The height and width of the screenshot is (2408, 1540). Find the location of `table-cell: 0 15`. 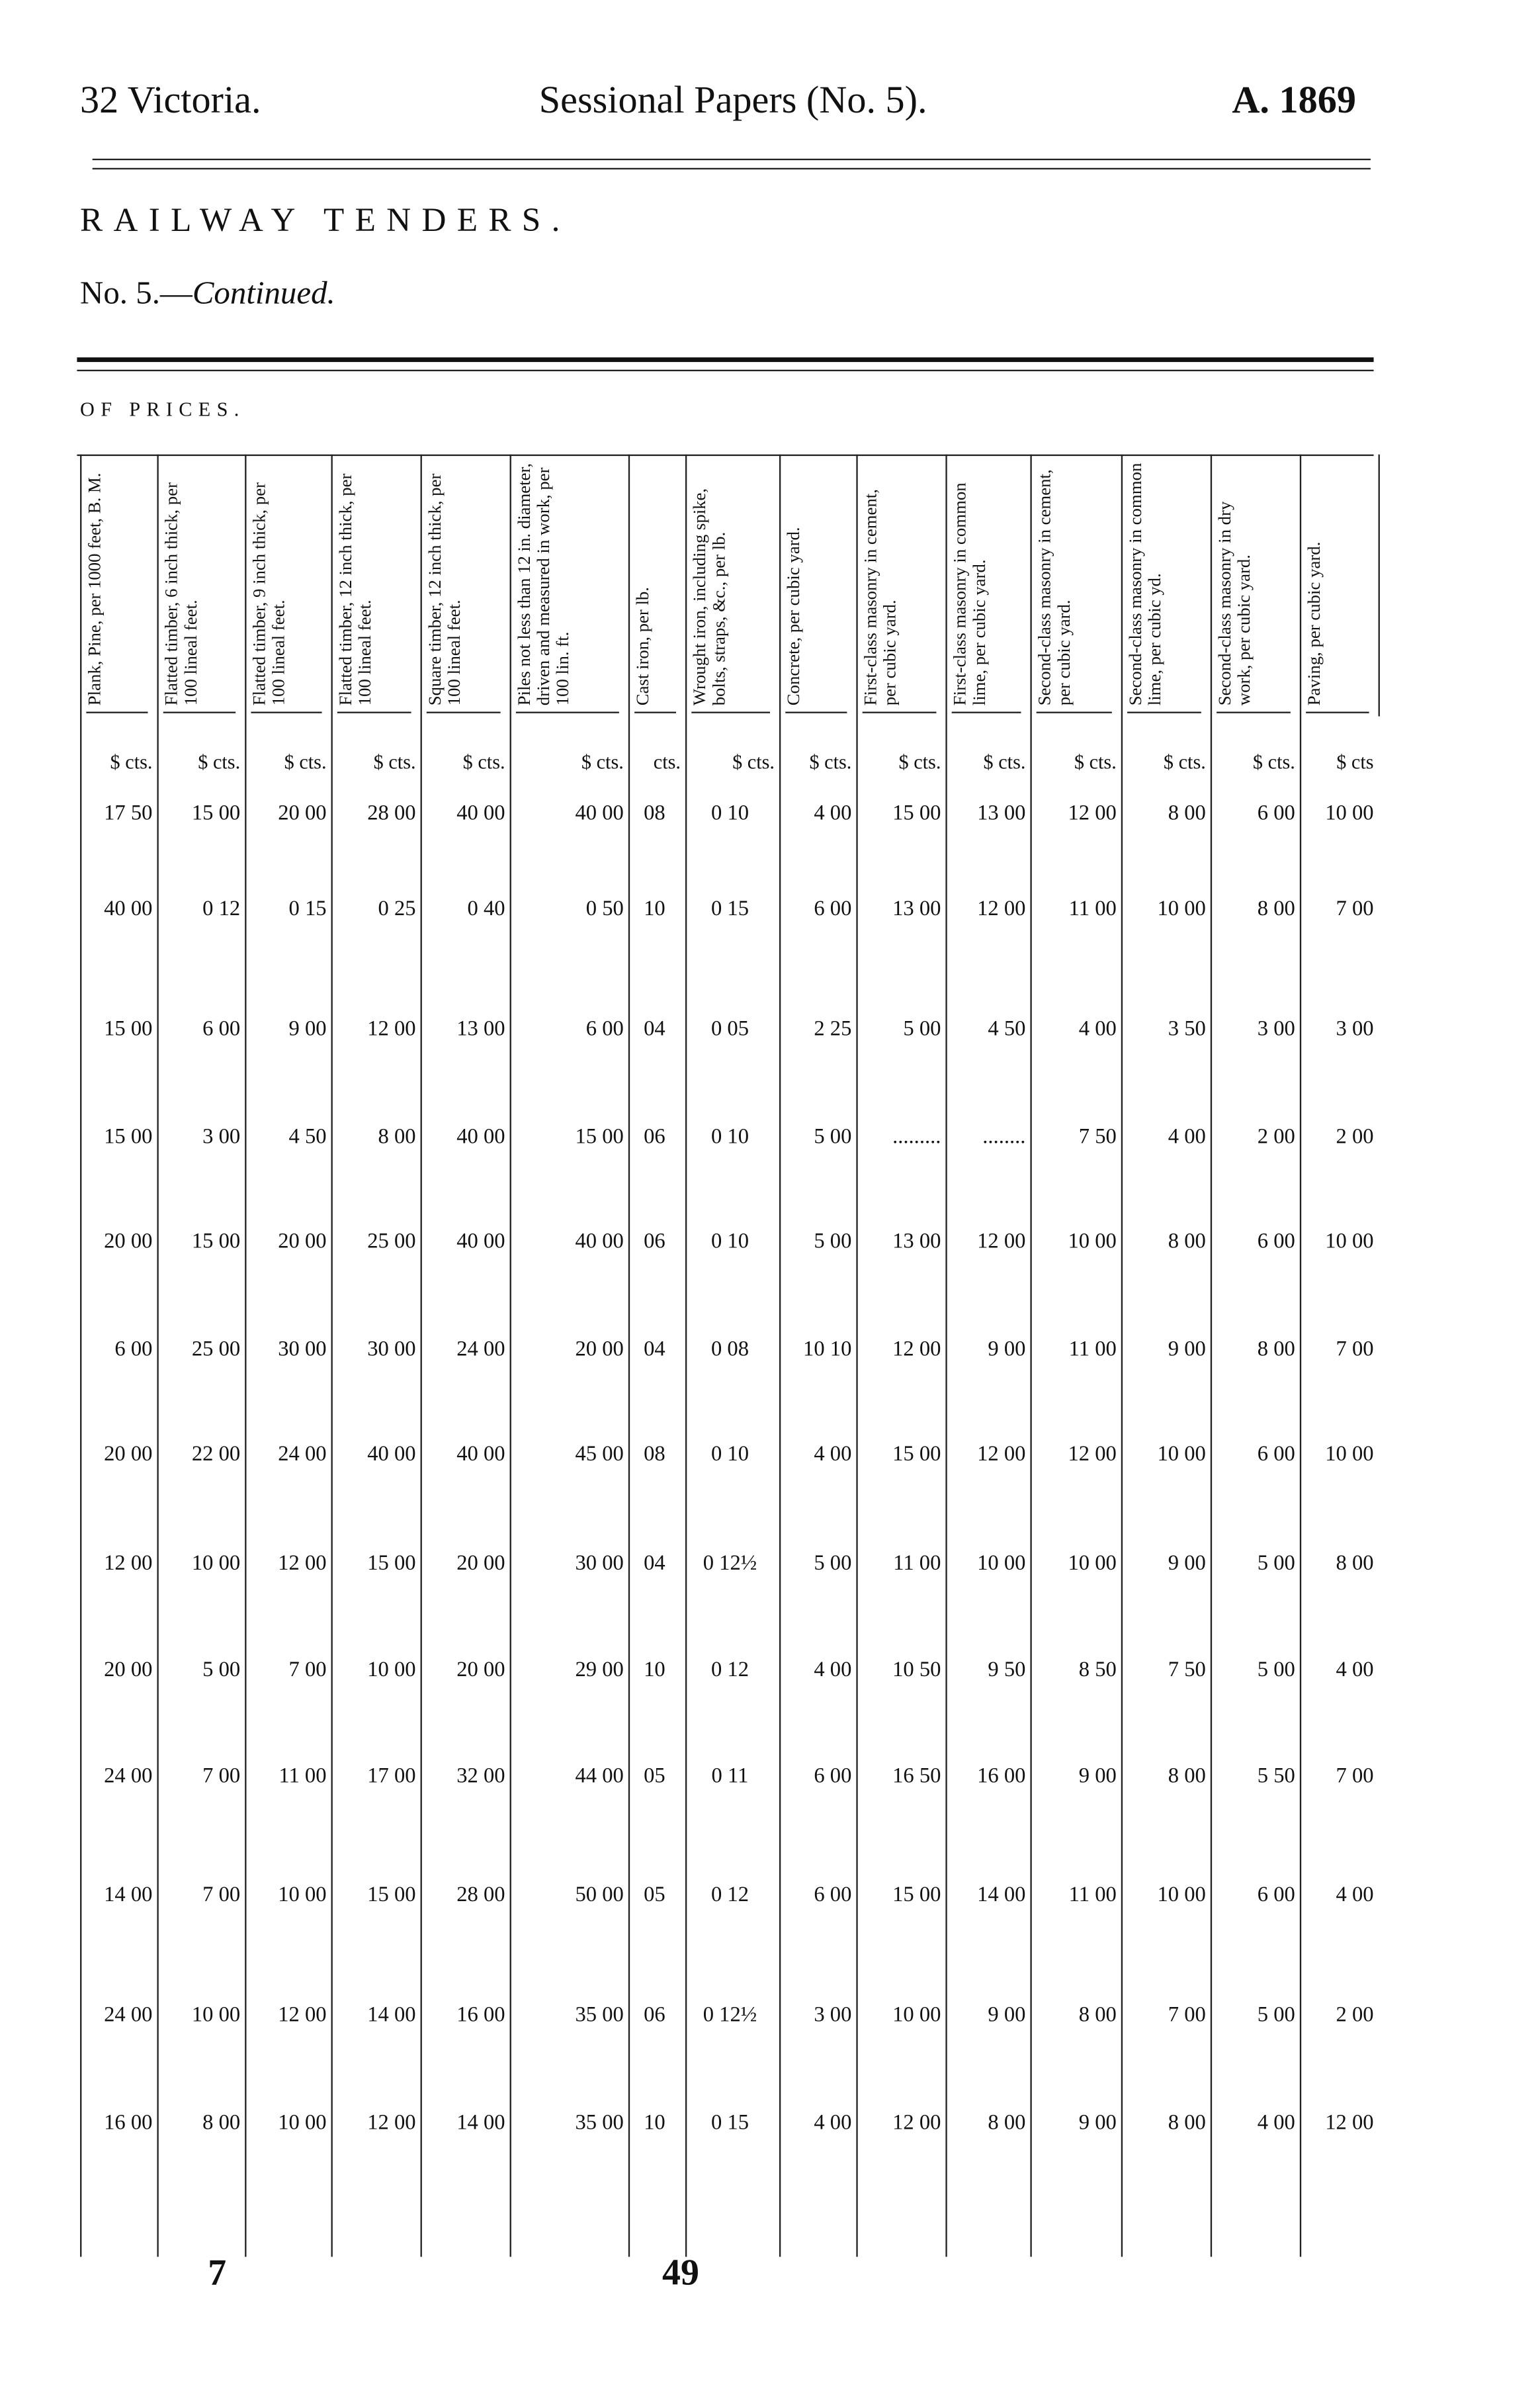

table-cell: 0 15 is located at coordinates (729, 910).